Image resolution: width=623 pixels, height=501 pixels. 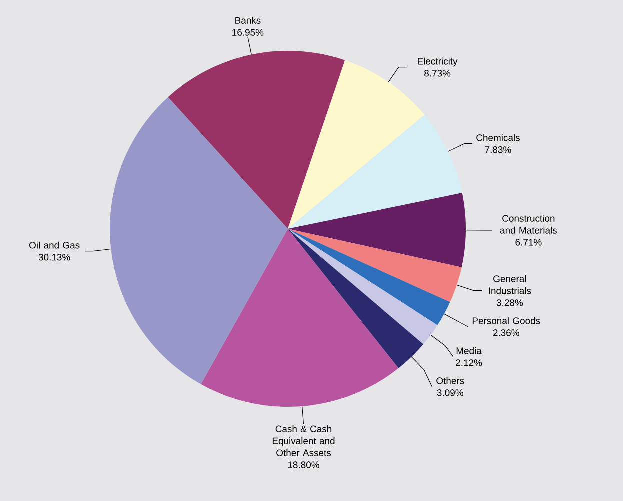 What do you see at coordinates (469, 350) in the screenshot?
I see `slice-label: Media` at bounding box center [469, 350].